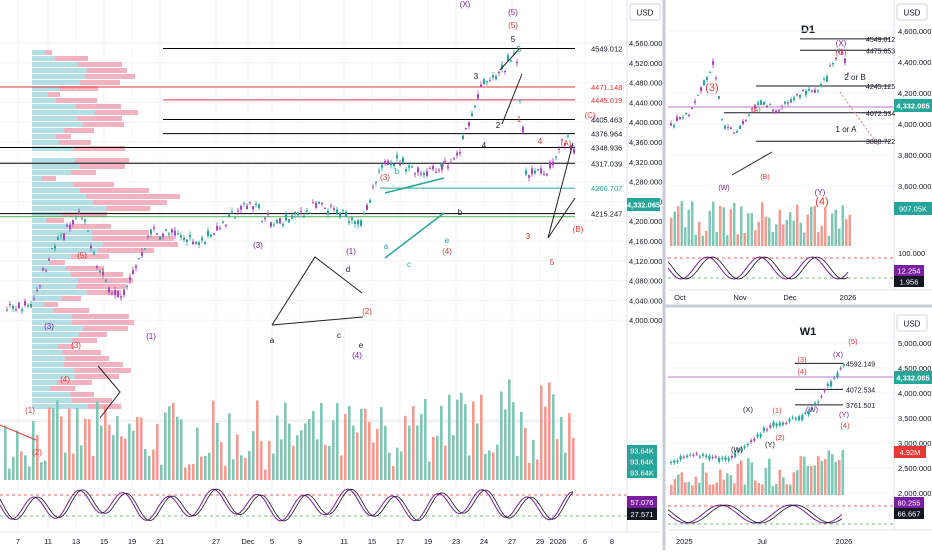  Describe the element at coordinates (642, 502) in the screenshot. I see `osc-badge-k` at that location.